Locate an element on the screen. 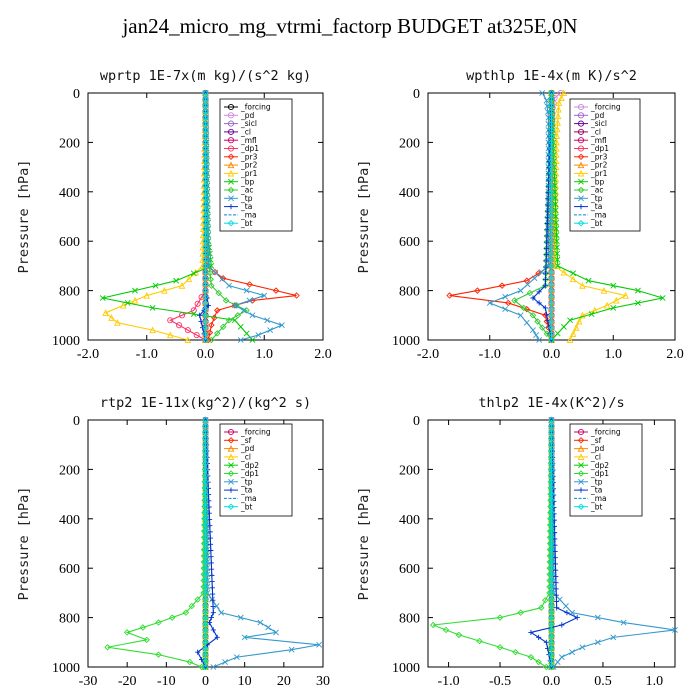 The width and height of the screenshot is (700, 700). legend-label: _ac is located at coordinates (596, 190).